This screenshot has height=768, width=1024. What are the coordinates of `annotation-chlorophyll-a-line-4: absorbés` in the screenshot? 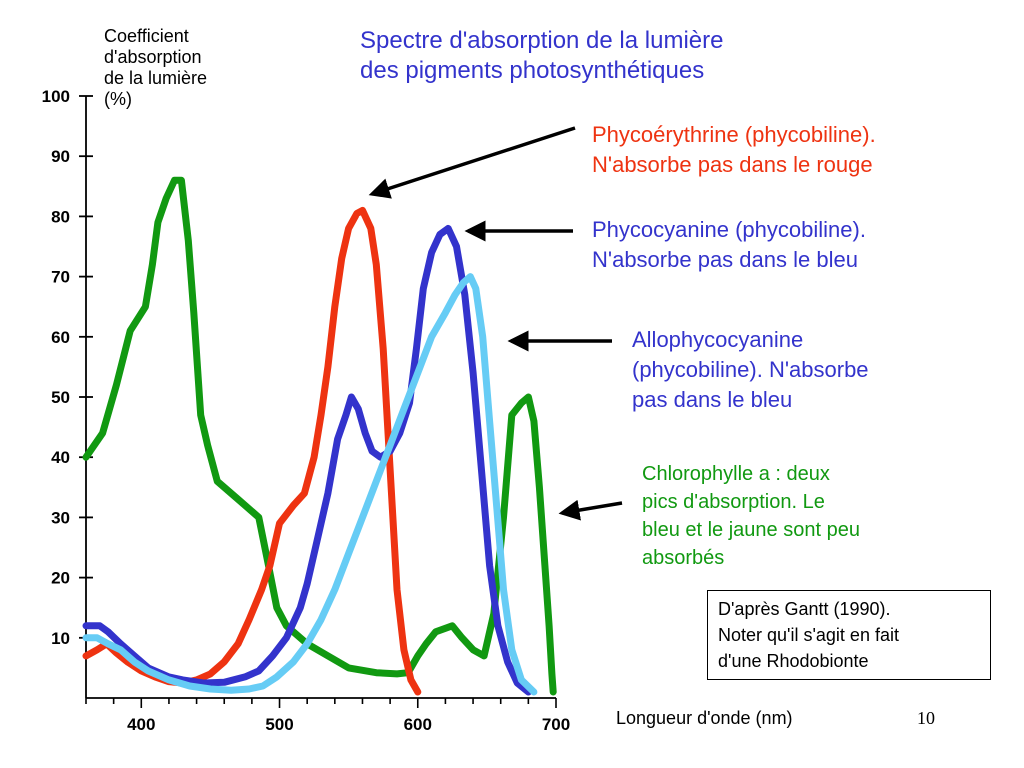 It's located at (683, 558).